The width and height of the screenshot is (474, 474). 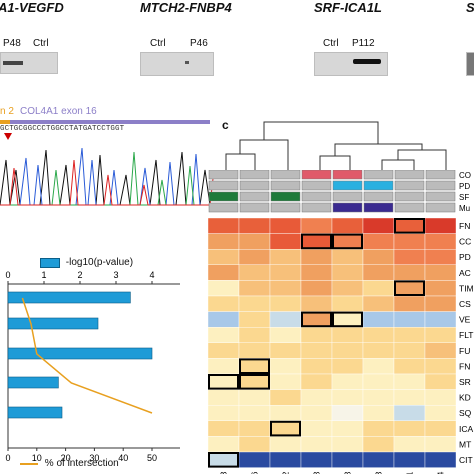 I want to click on column-label: P46, so click(x=255, y=472).